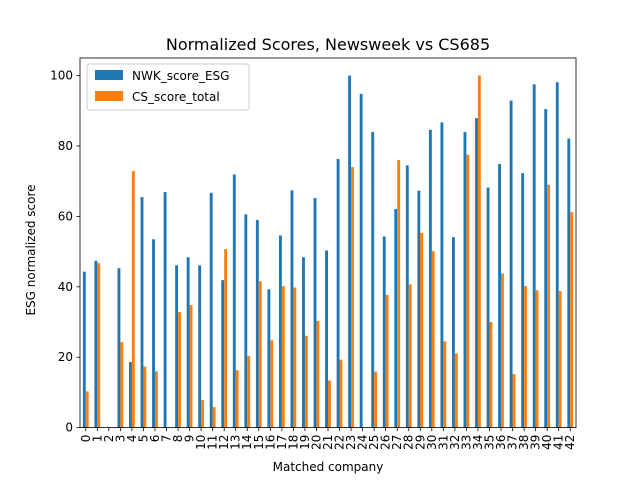  I want to click on x-tick-label: 8, so click(178, 439).